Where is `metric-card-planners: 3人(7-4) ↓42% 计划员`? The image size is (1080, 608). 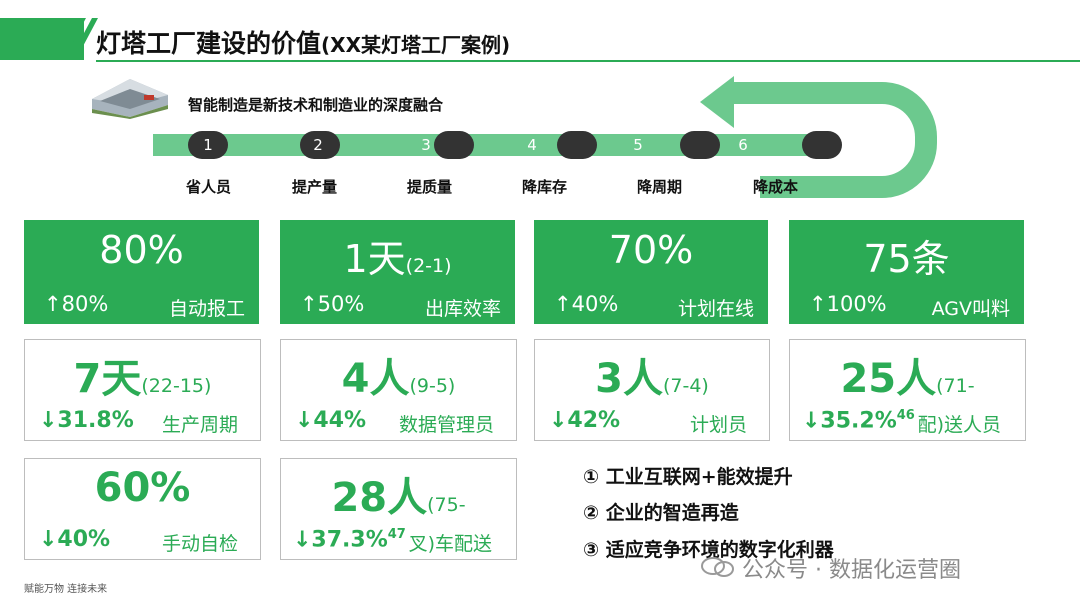
metric-card-planners: 3人(7-4) ↓42% 计划员 is located at coordinates (652, 390).